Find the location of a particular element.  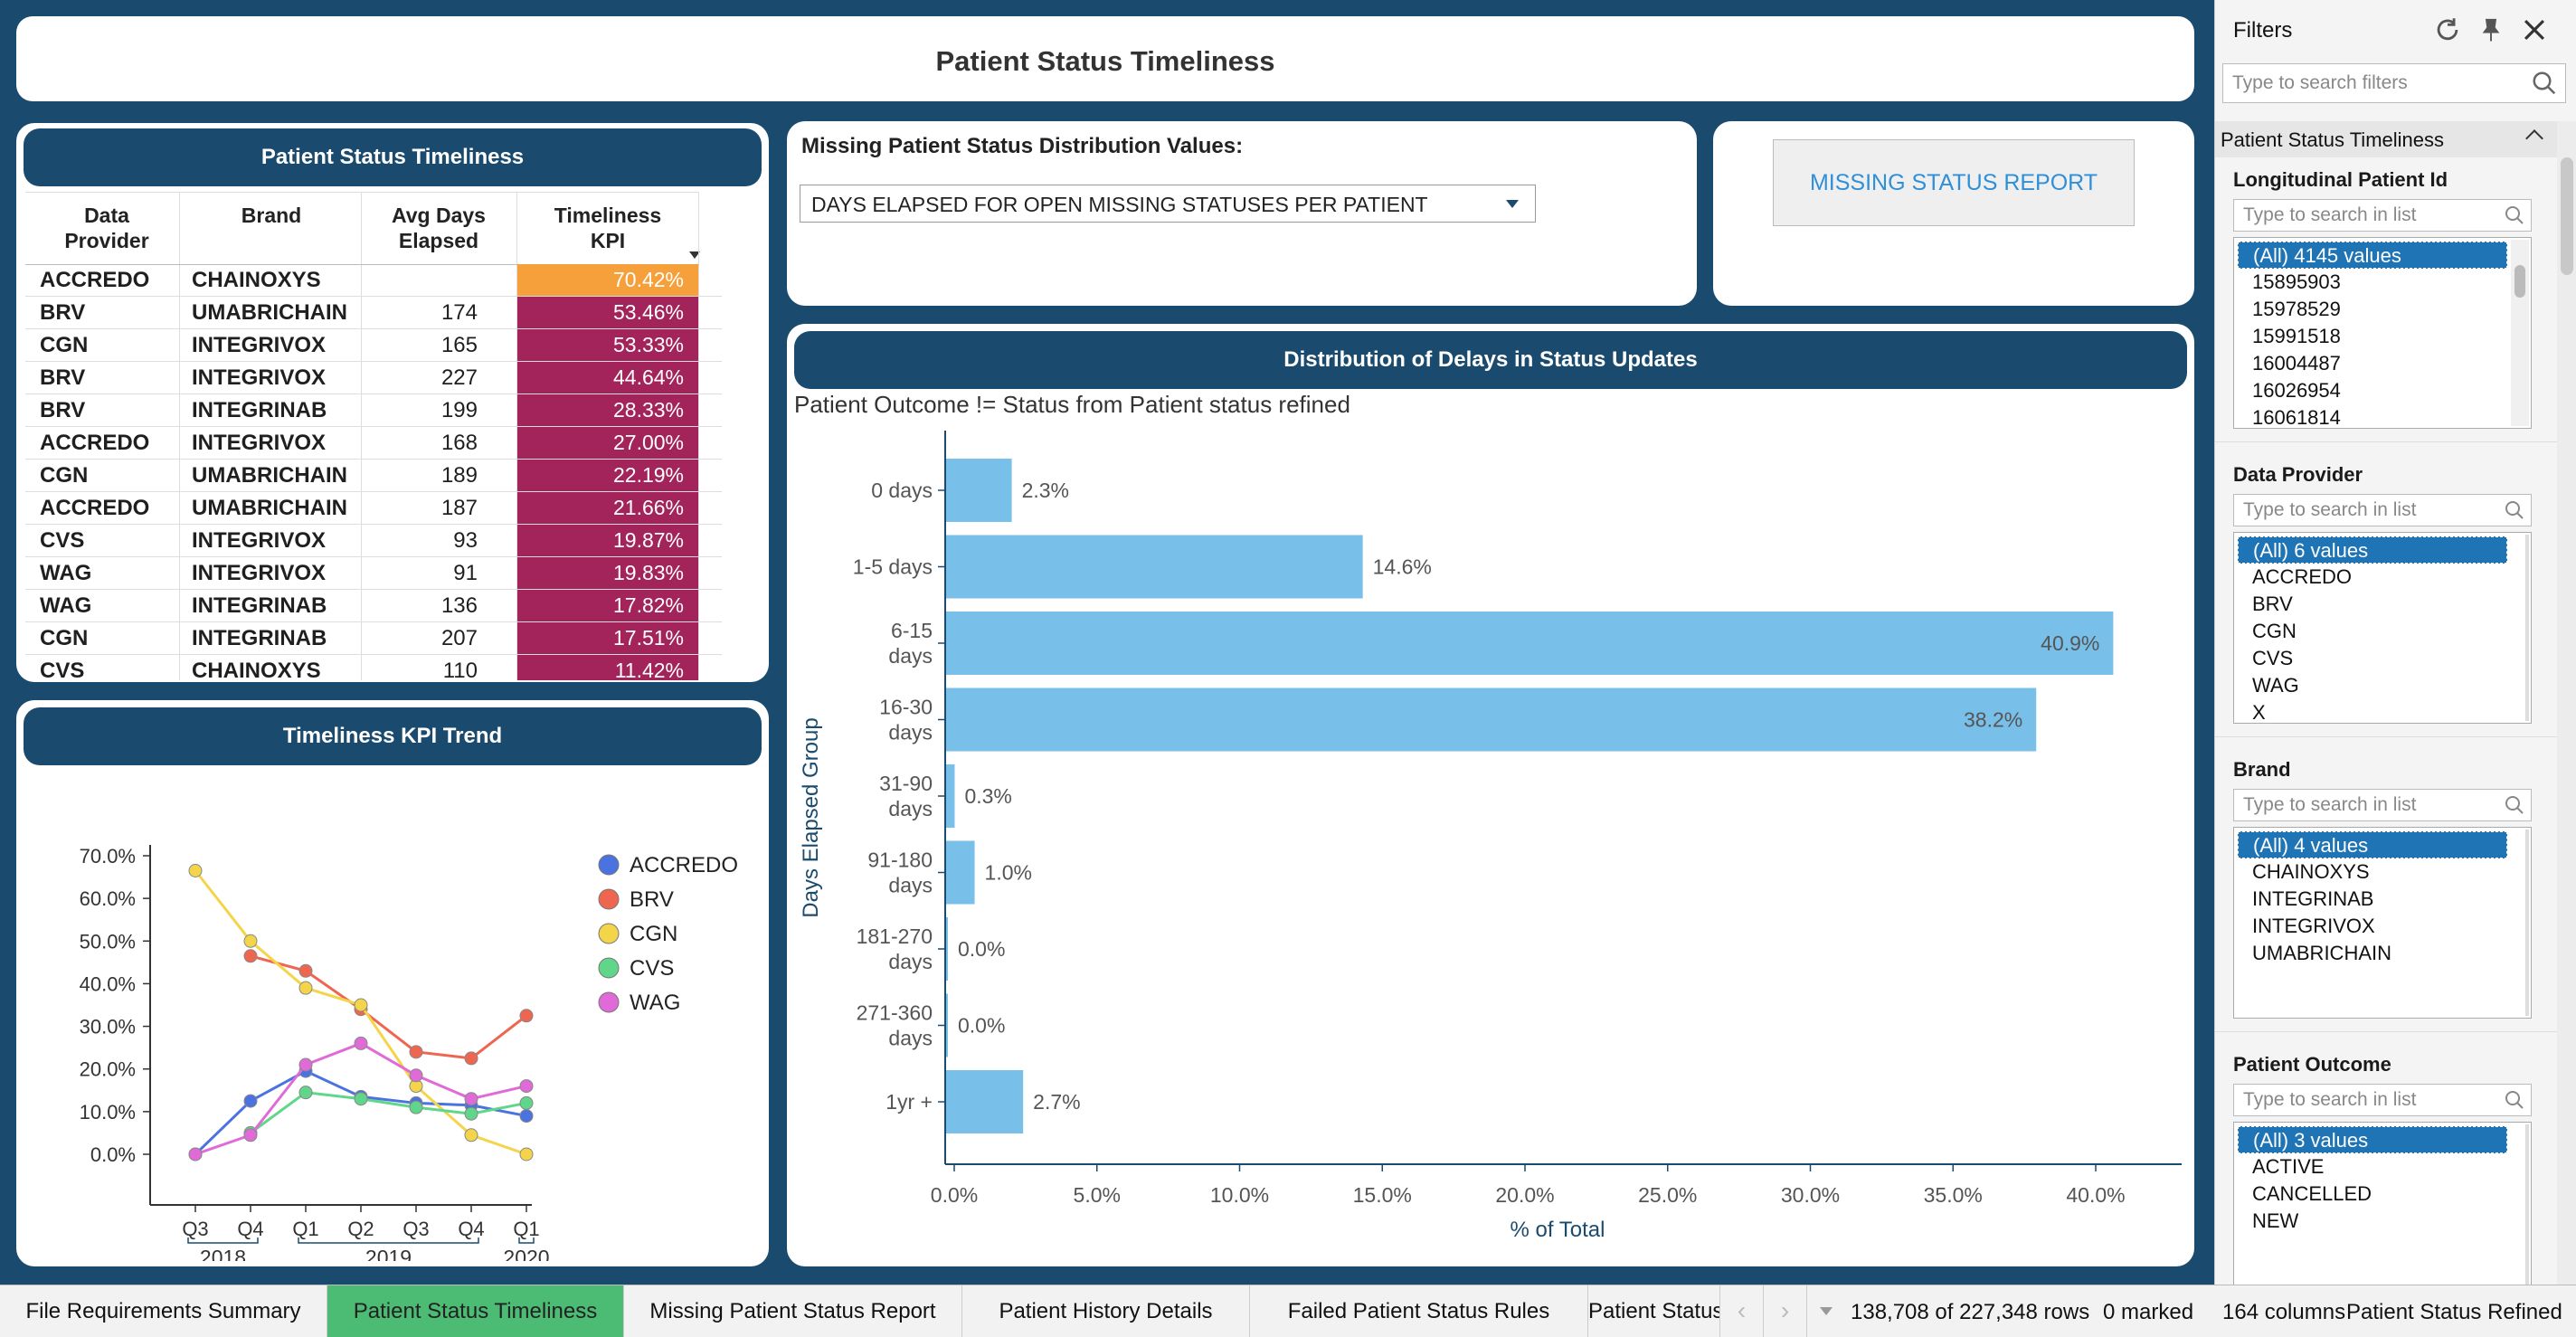

table-row: CGN INTEGRINAB 207 17.51% is located at coordinates (373, 638).